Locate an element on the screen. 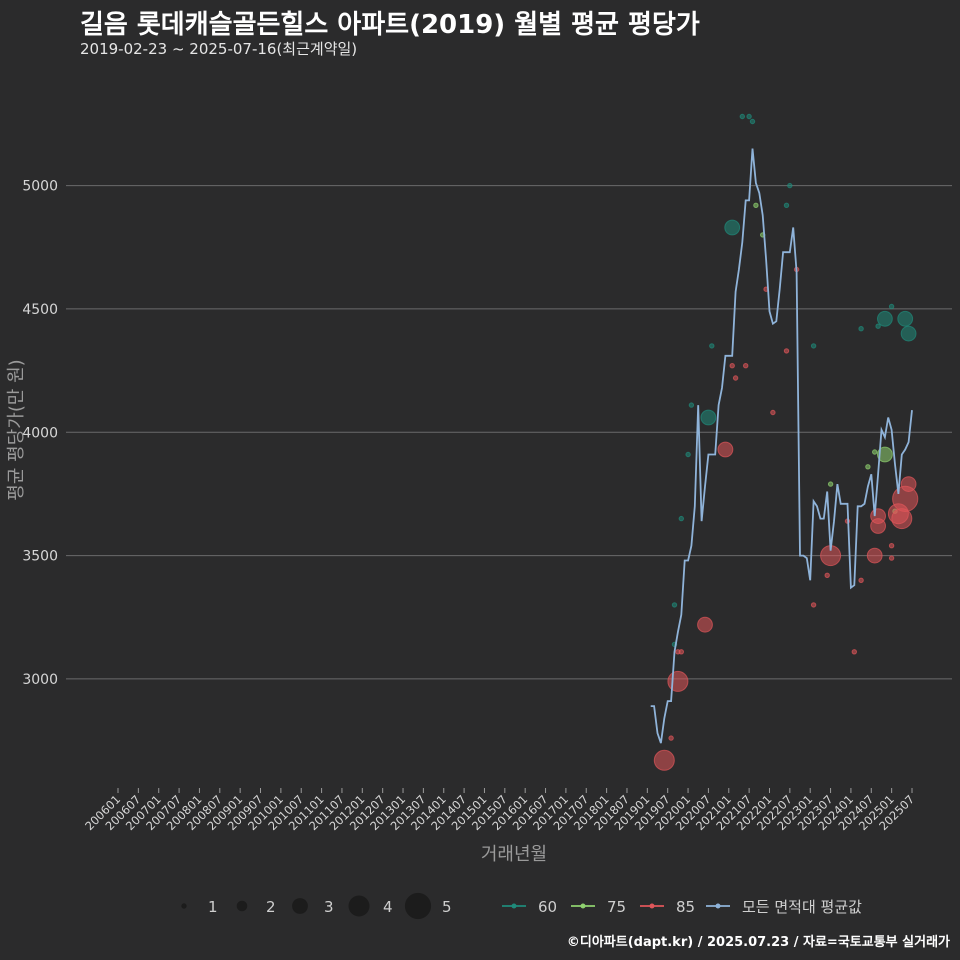 This screenshot has height=960, width=960. y-tick-label: 5000 is located at coordinates (40, 187).